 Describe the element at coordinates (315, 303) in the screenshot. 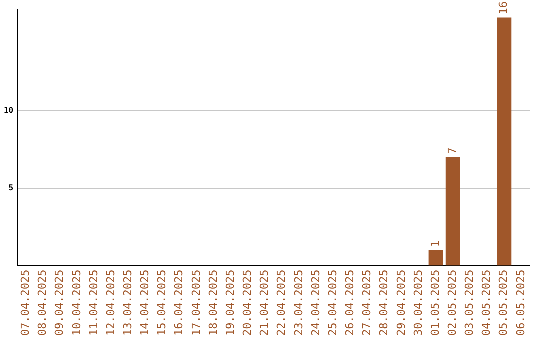

I see `x-tick-label: 24.04.2025` at that location.